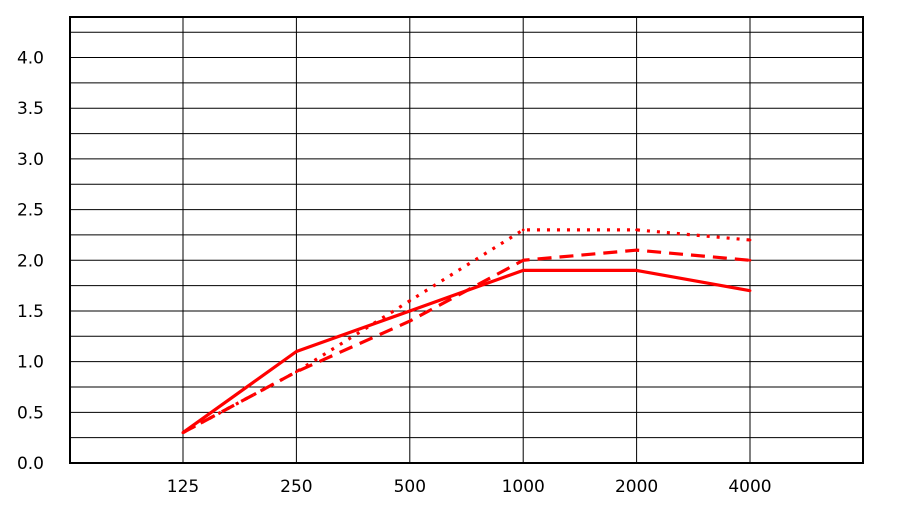 This screenshot has width=900, height=505. Describe the element at coordinates (183, 487) in the screenshot. I see `x-tick-label: 125` at that location.